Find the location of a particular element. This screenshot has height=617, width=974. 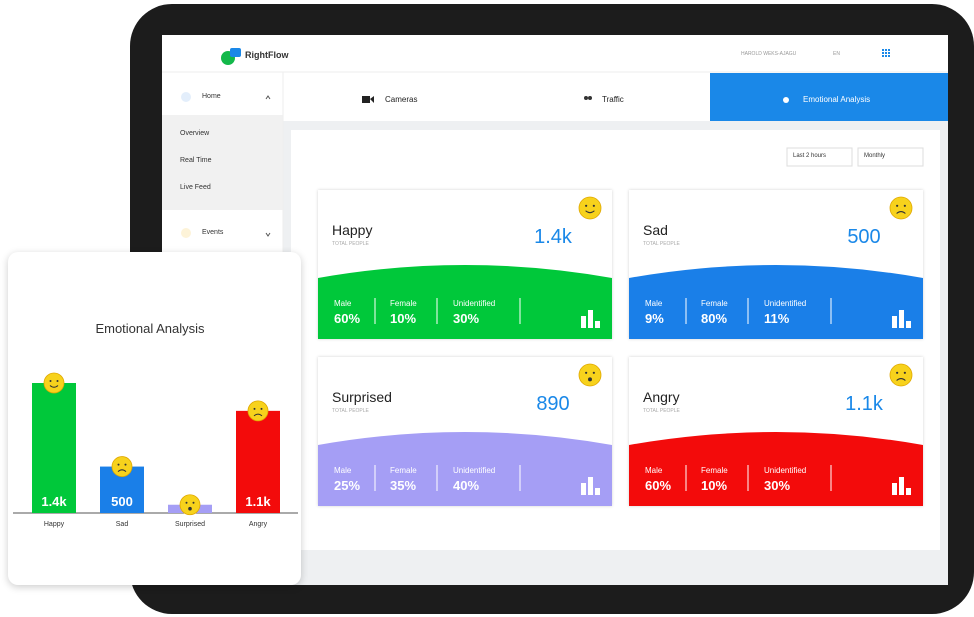

emotion-icon is located at coordinates (786, 100).